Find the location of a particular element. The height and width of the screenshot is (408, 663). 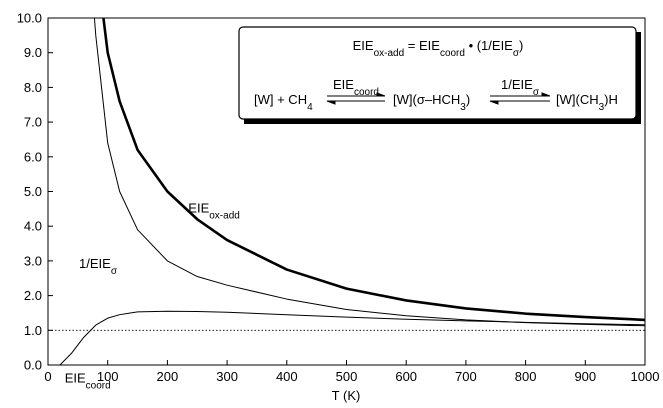

x-tick-label: 400 is located at coordinates (287, 376).